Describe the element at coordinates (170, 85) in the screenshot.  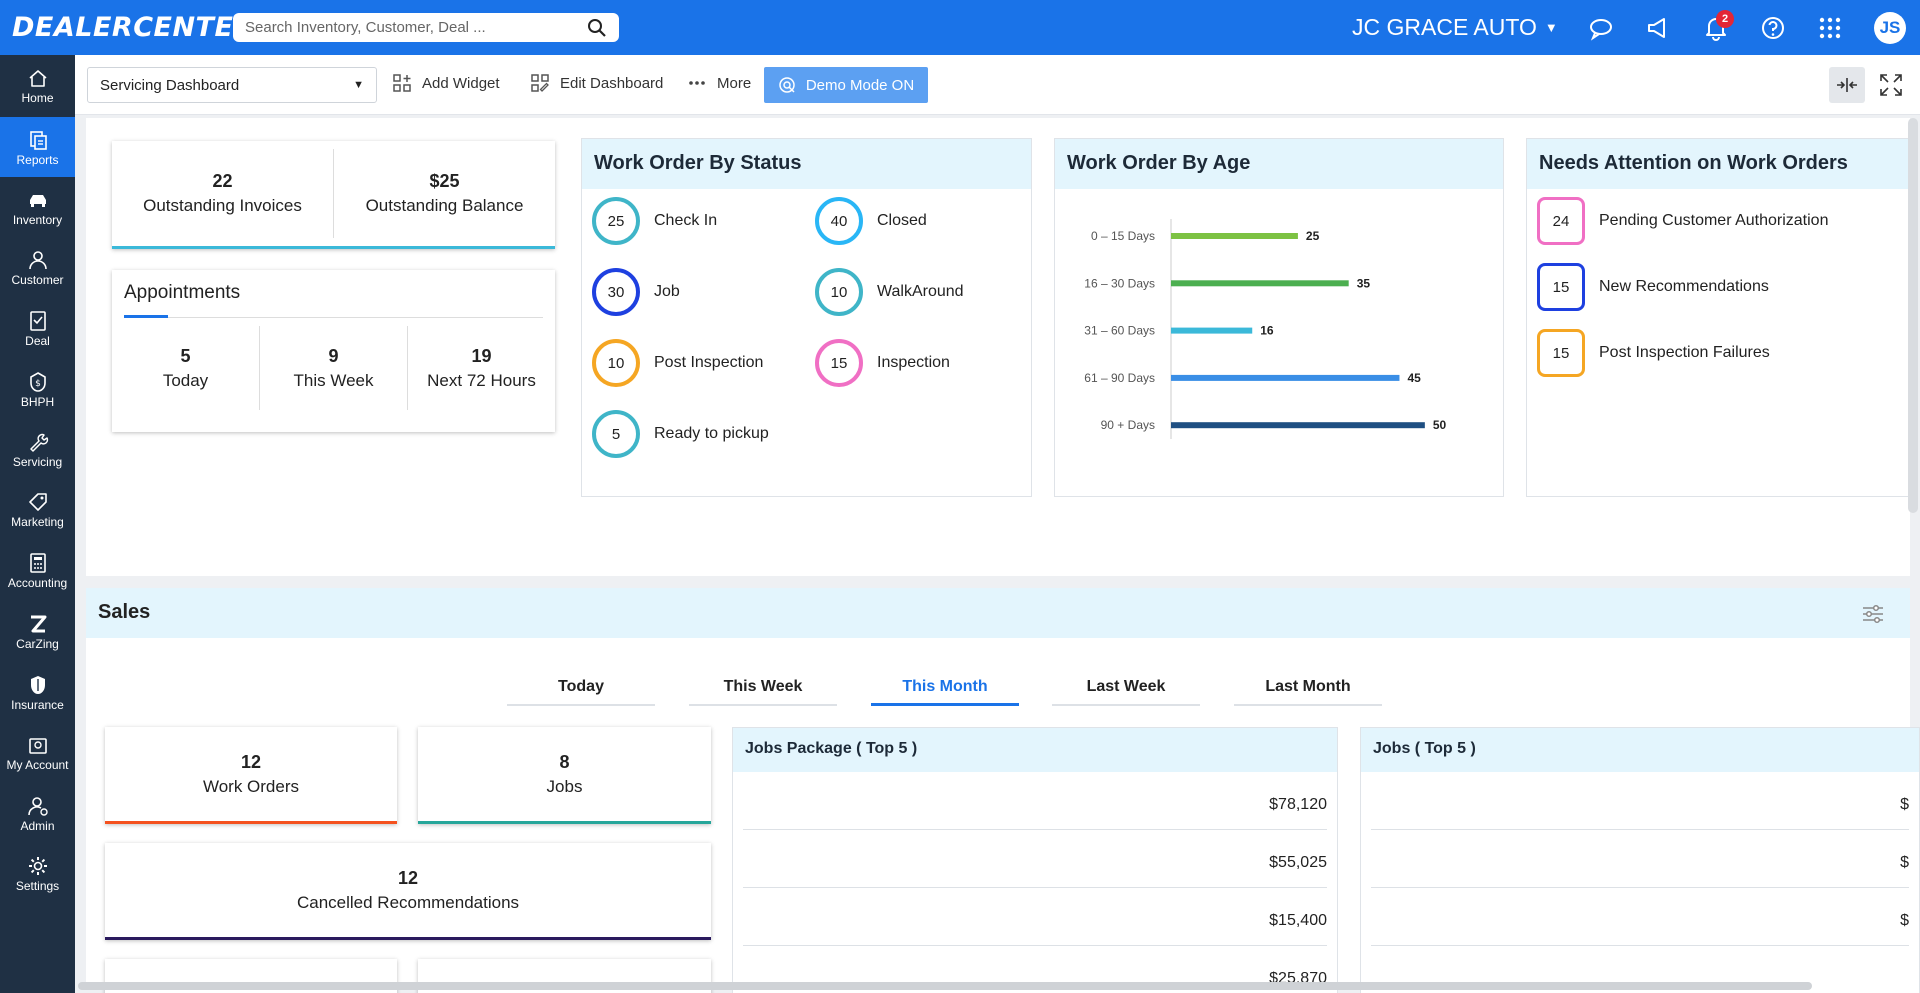
I see `dashboard-select-value: Servicing Dashboard` at that location.